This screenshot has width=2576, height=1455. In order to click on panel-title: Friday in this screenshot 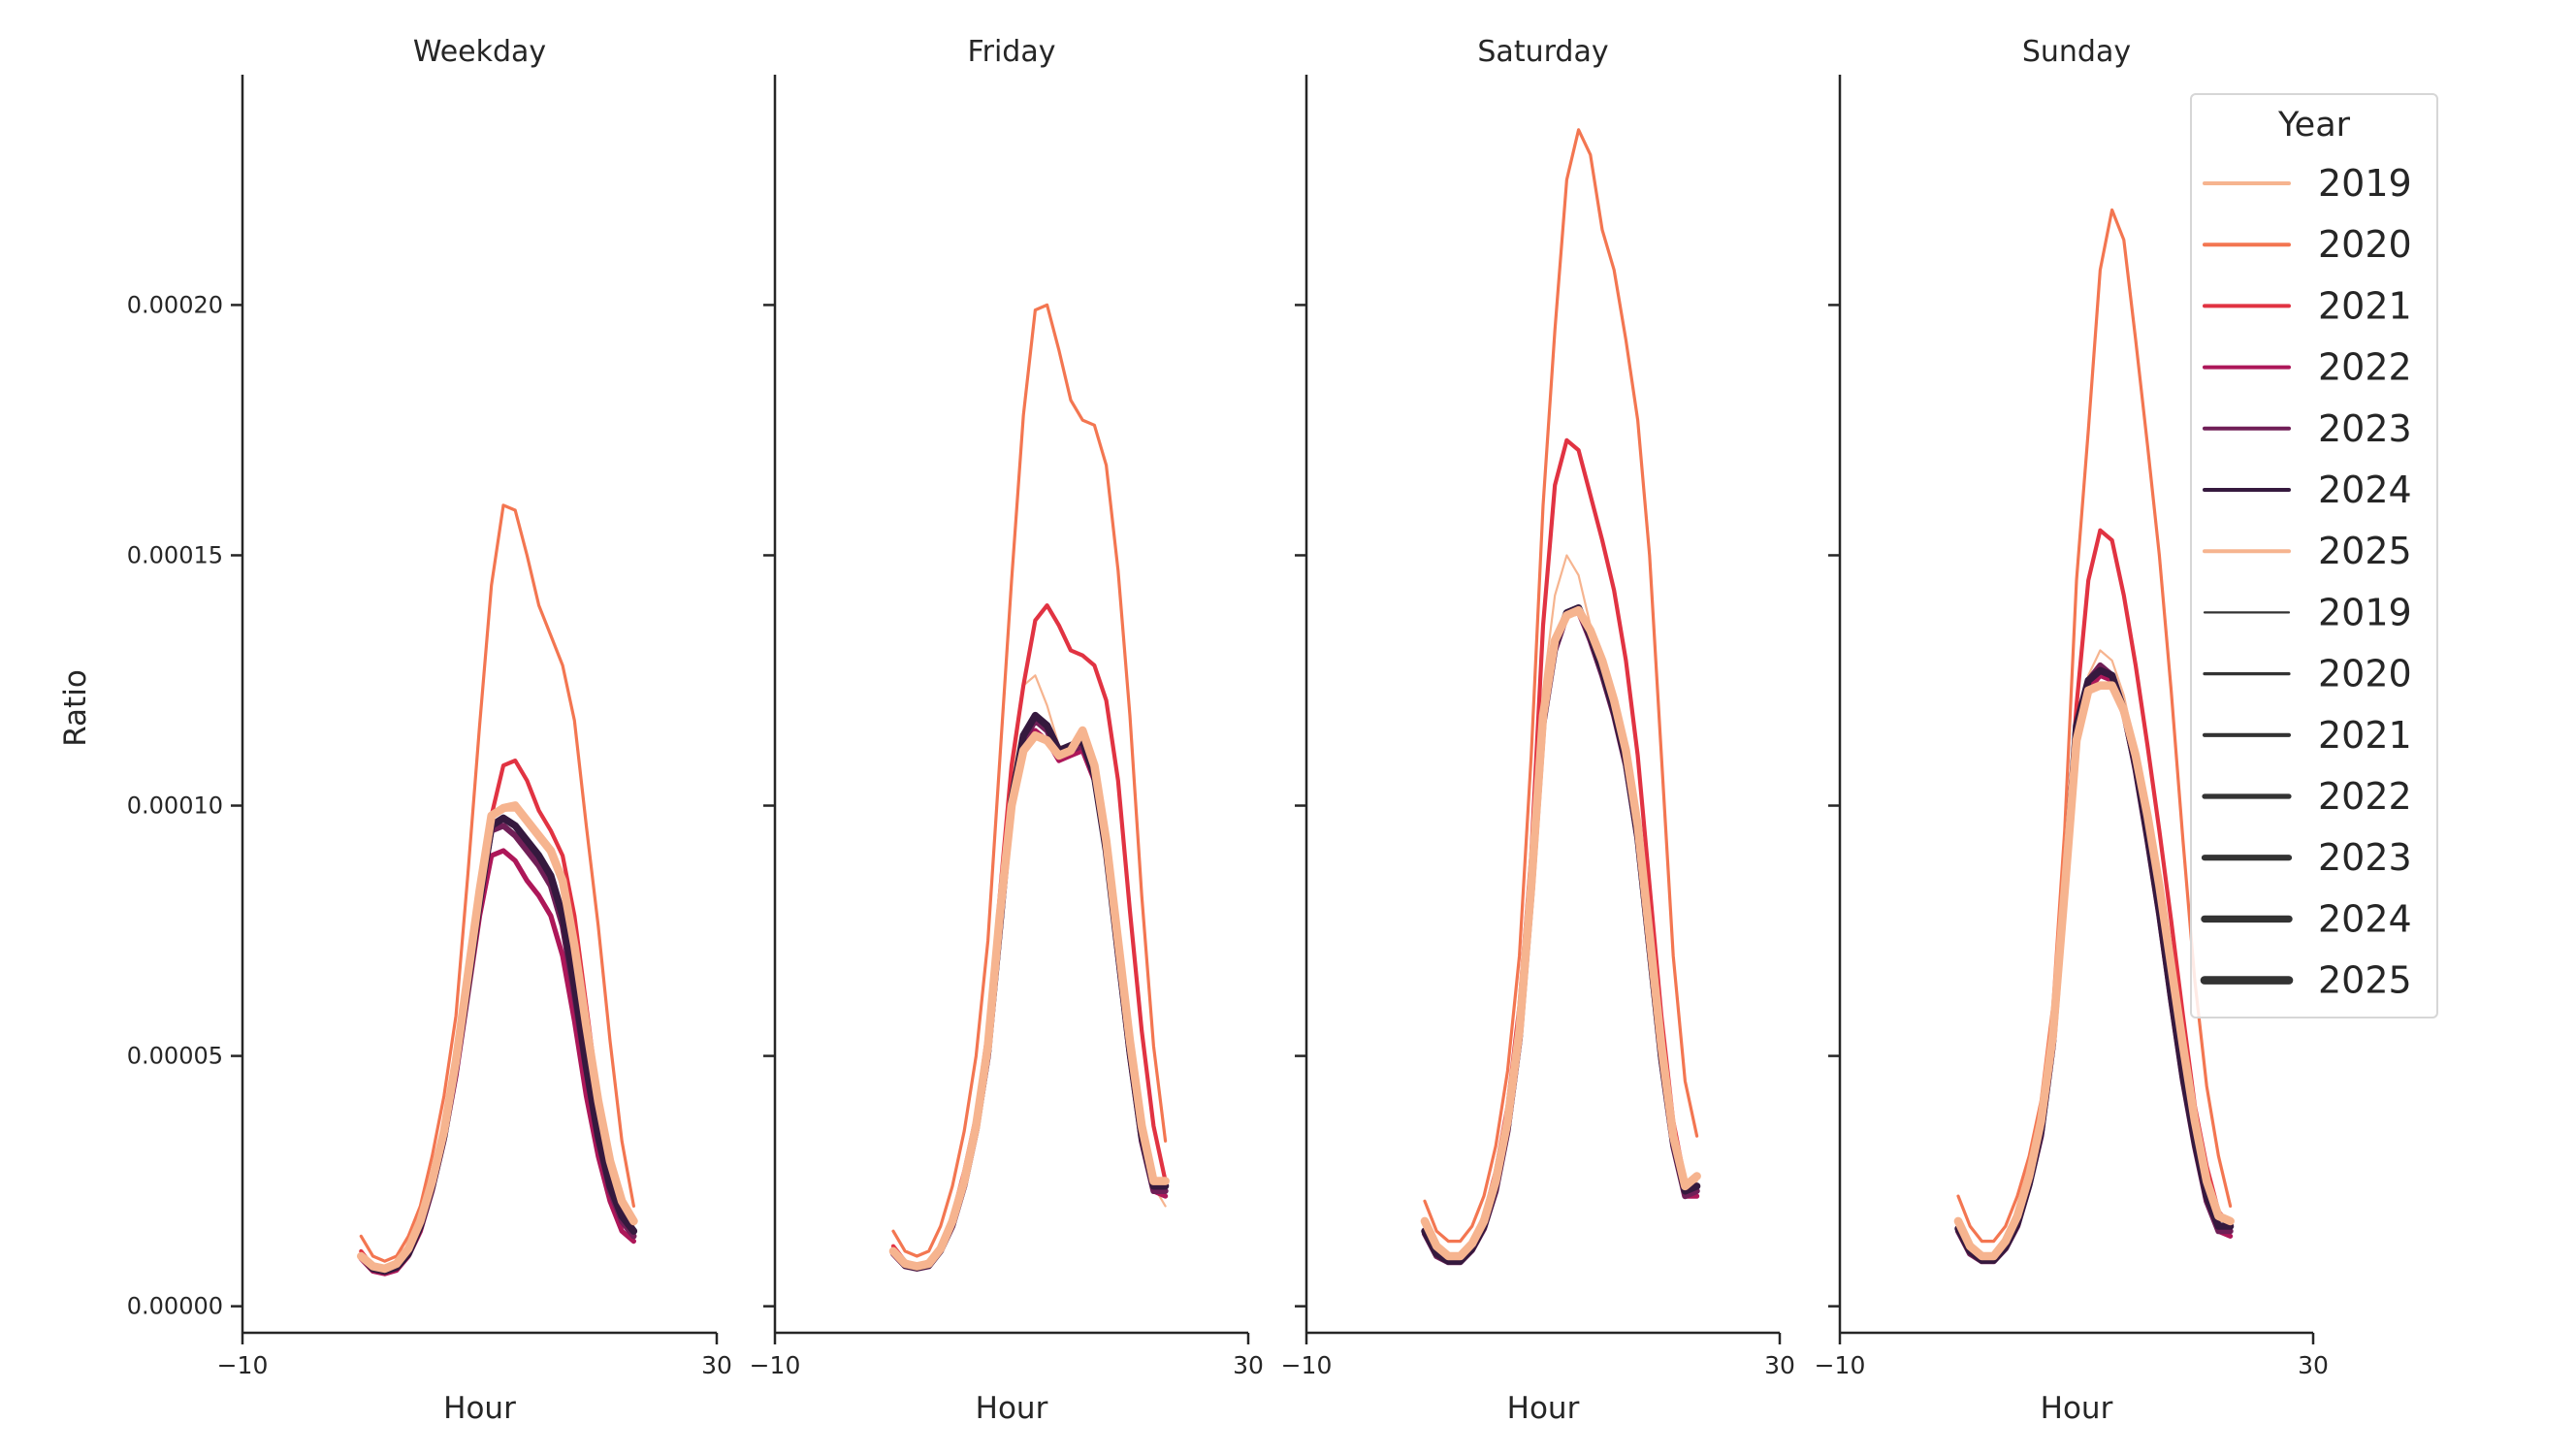, I will do `click(1012, 52)`.